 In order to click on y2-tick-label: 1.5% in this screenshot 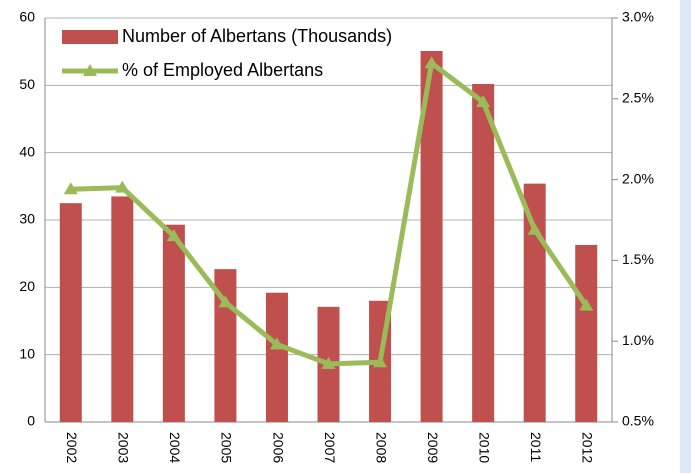, I will do `click(638, 259)`.